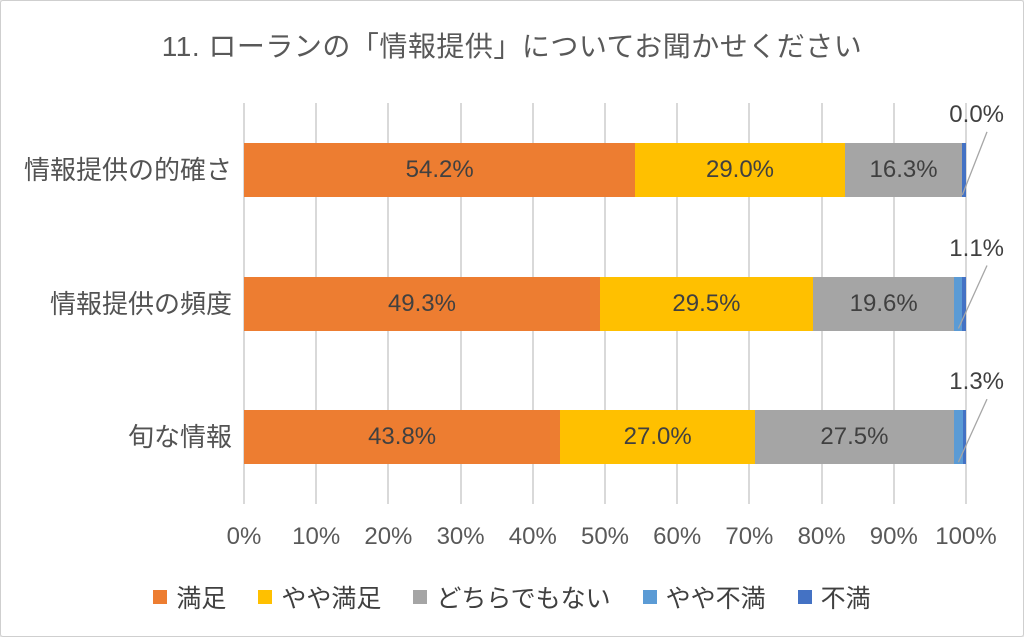 The width and height of the screenshot is (1024, 637). What do you see at coordinates (523, 599) in the screenshot?
I see `legend-label: どちらでもない` at bounding box center [523, 599].